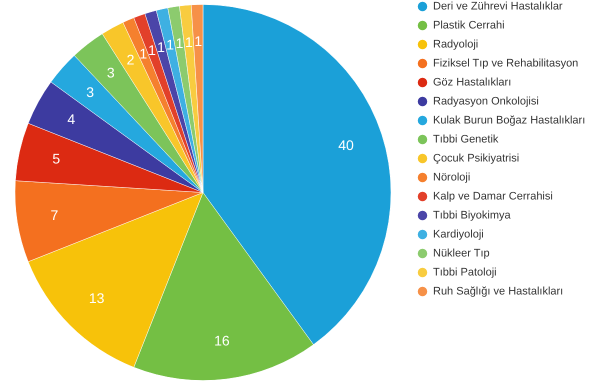 The height and width of the screenshot is (385, 615). What do you see at coordinates (96, 298) in the screenshot?
I see `data-label: 13` at bounding box center [96, 298].